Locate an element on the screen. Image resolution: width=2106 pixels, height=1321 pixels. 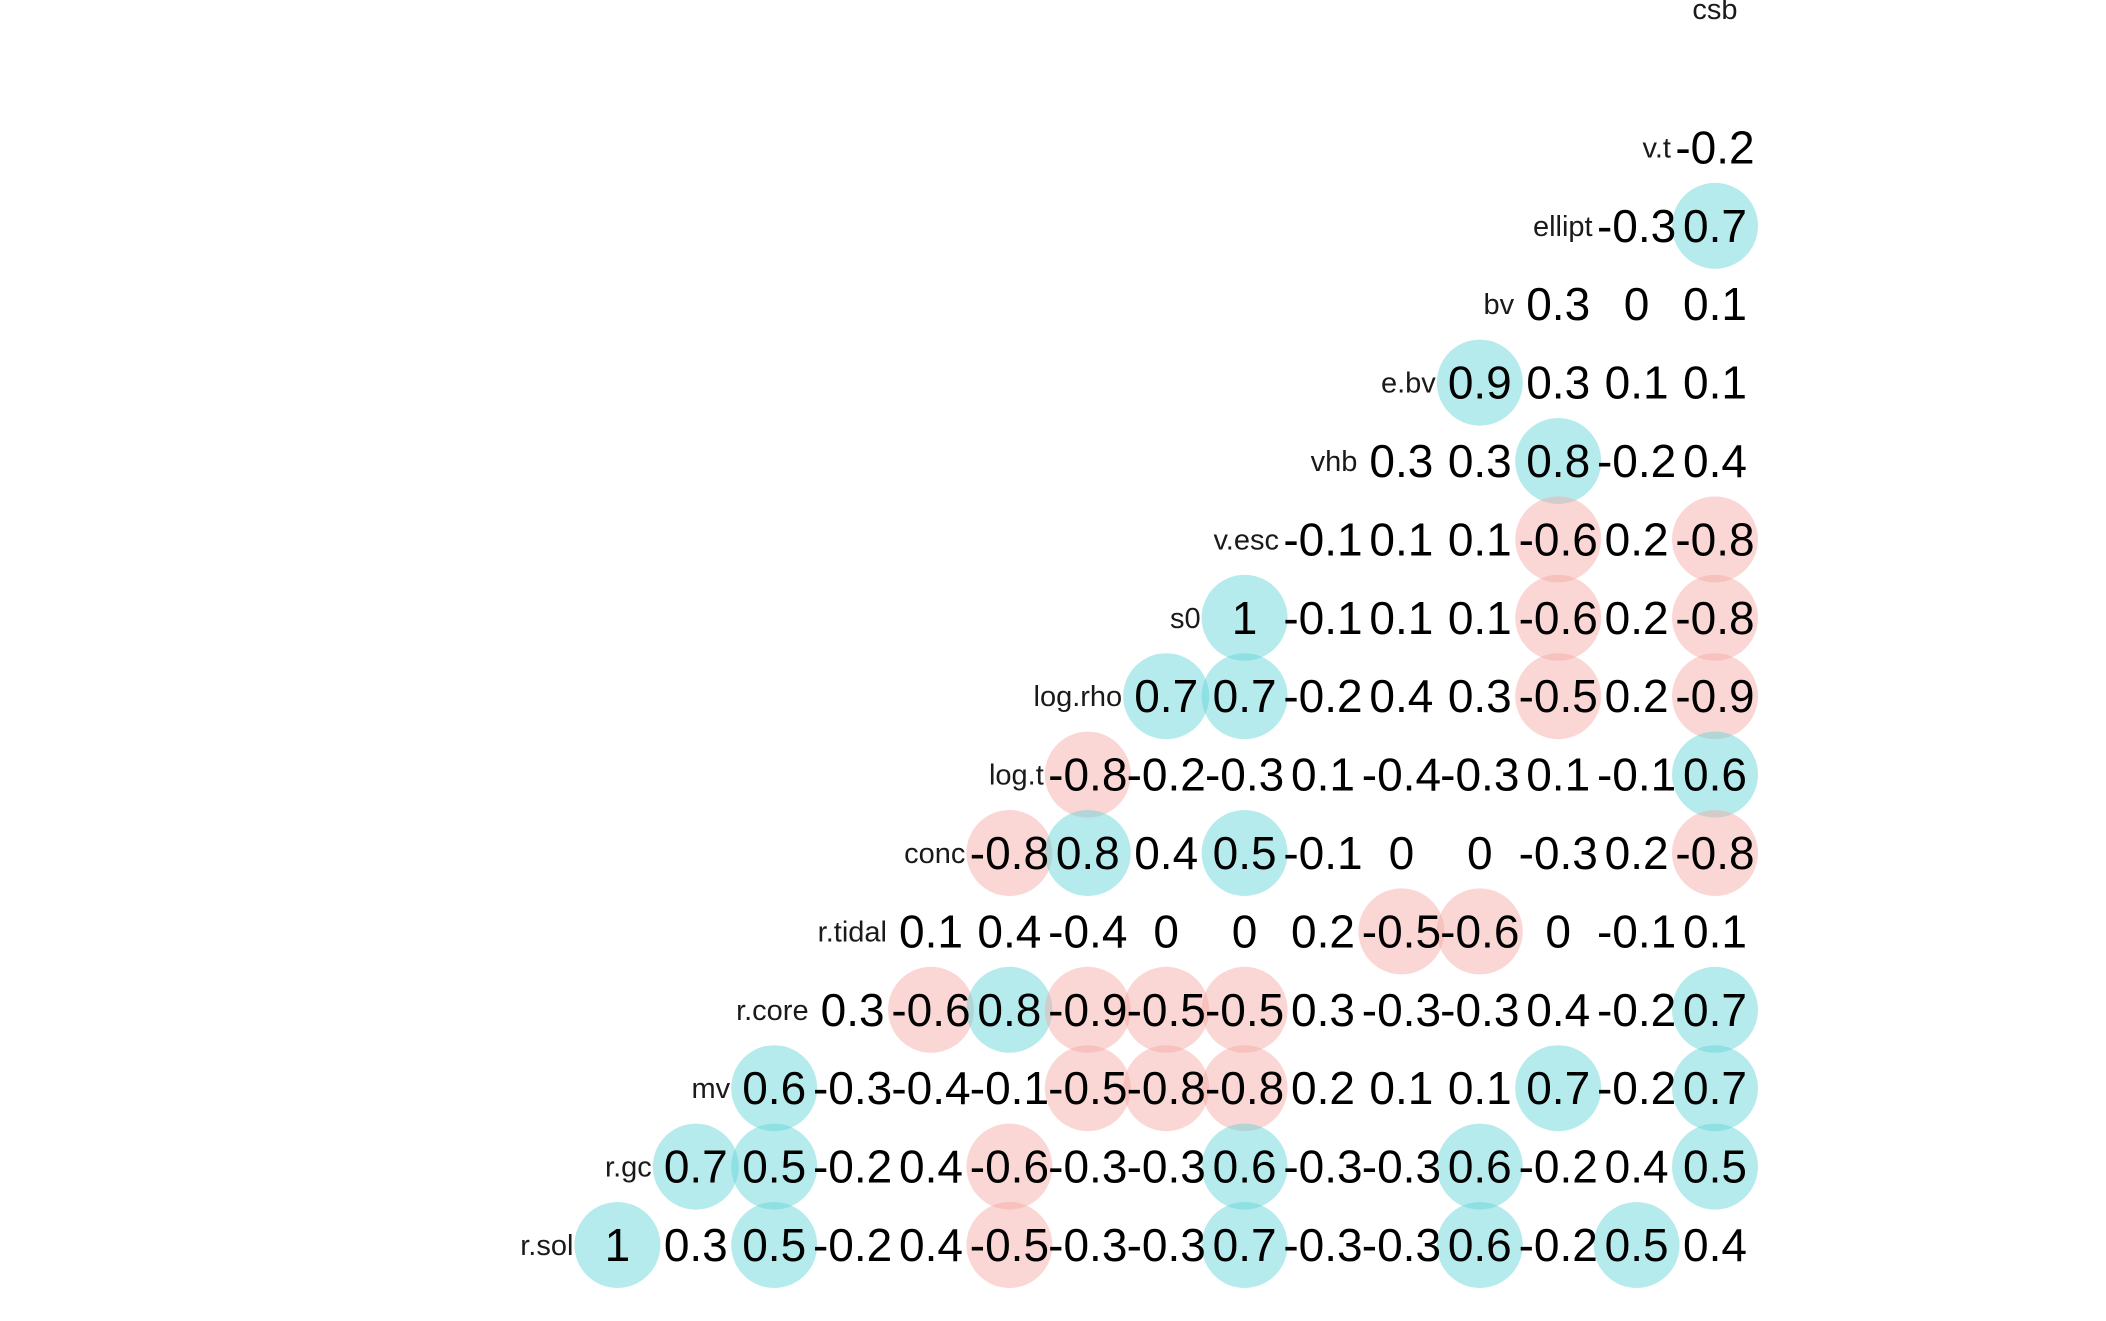
correlation-value: 0.5 is located at coordinates (1715, 1167).